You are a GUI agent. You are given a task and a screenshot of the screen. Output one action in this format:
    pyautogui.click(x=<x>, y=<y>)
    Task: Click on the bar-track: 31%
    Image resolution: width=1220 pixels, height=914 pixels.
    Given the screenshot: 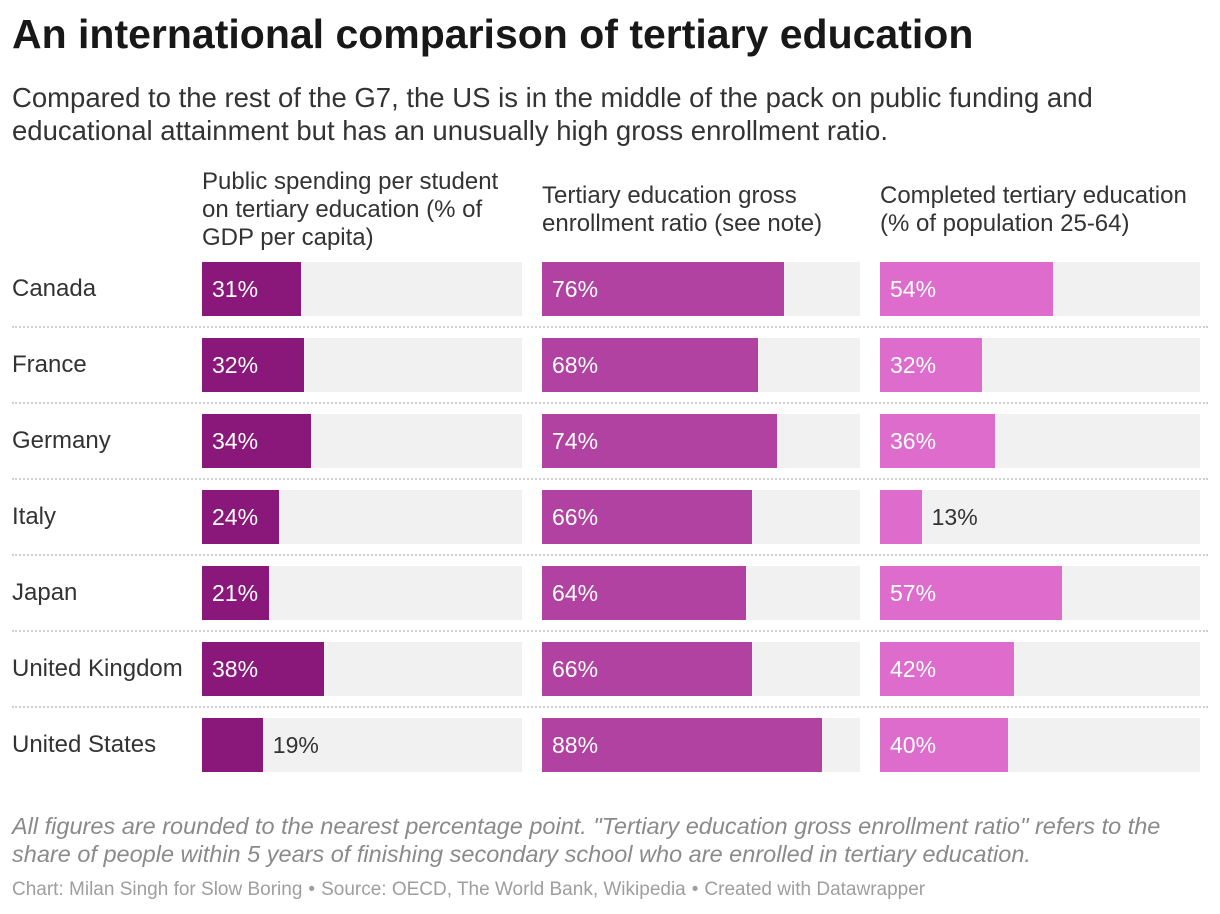 What is the action you would take?
    pyautogui.click(x=362, y=289)
    